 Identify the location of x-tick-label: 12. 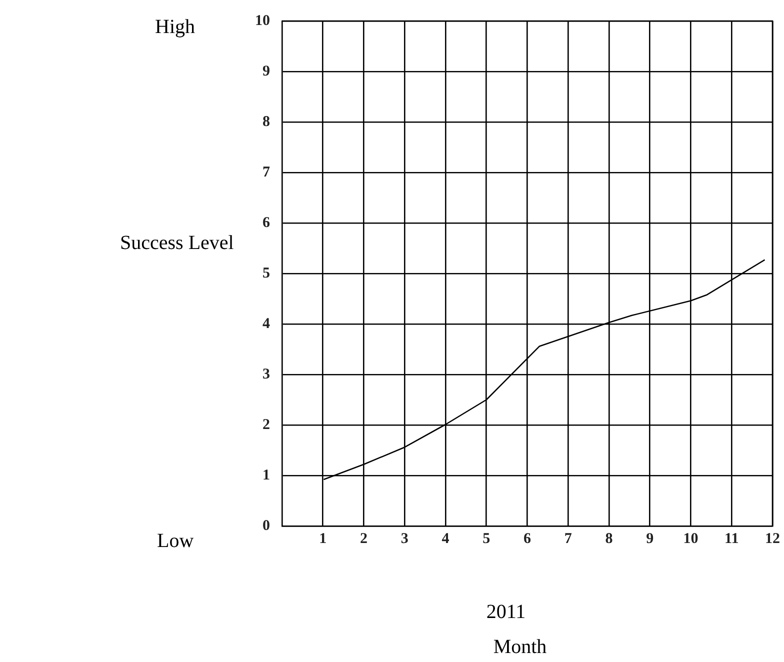
(772, 538).